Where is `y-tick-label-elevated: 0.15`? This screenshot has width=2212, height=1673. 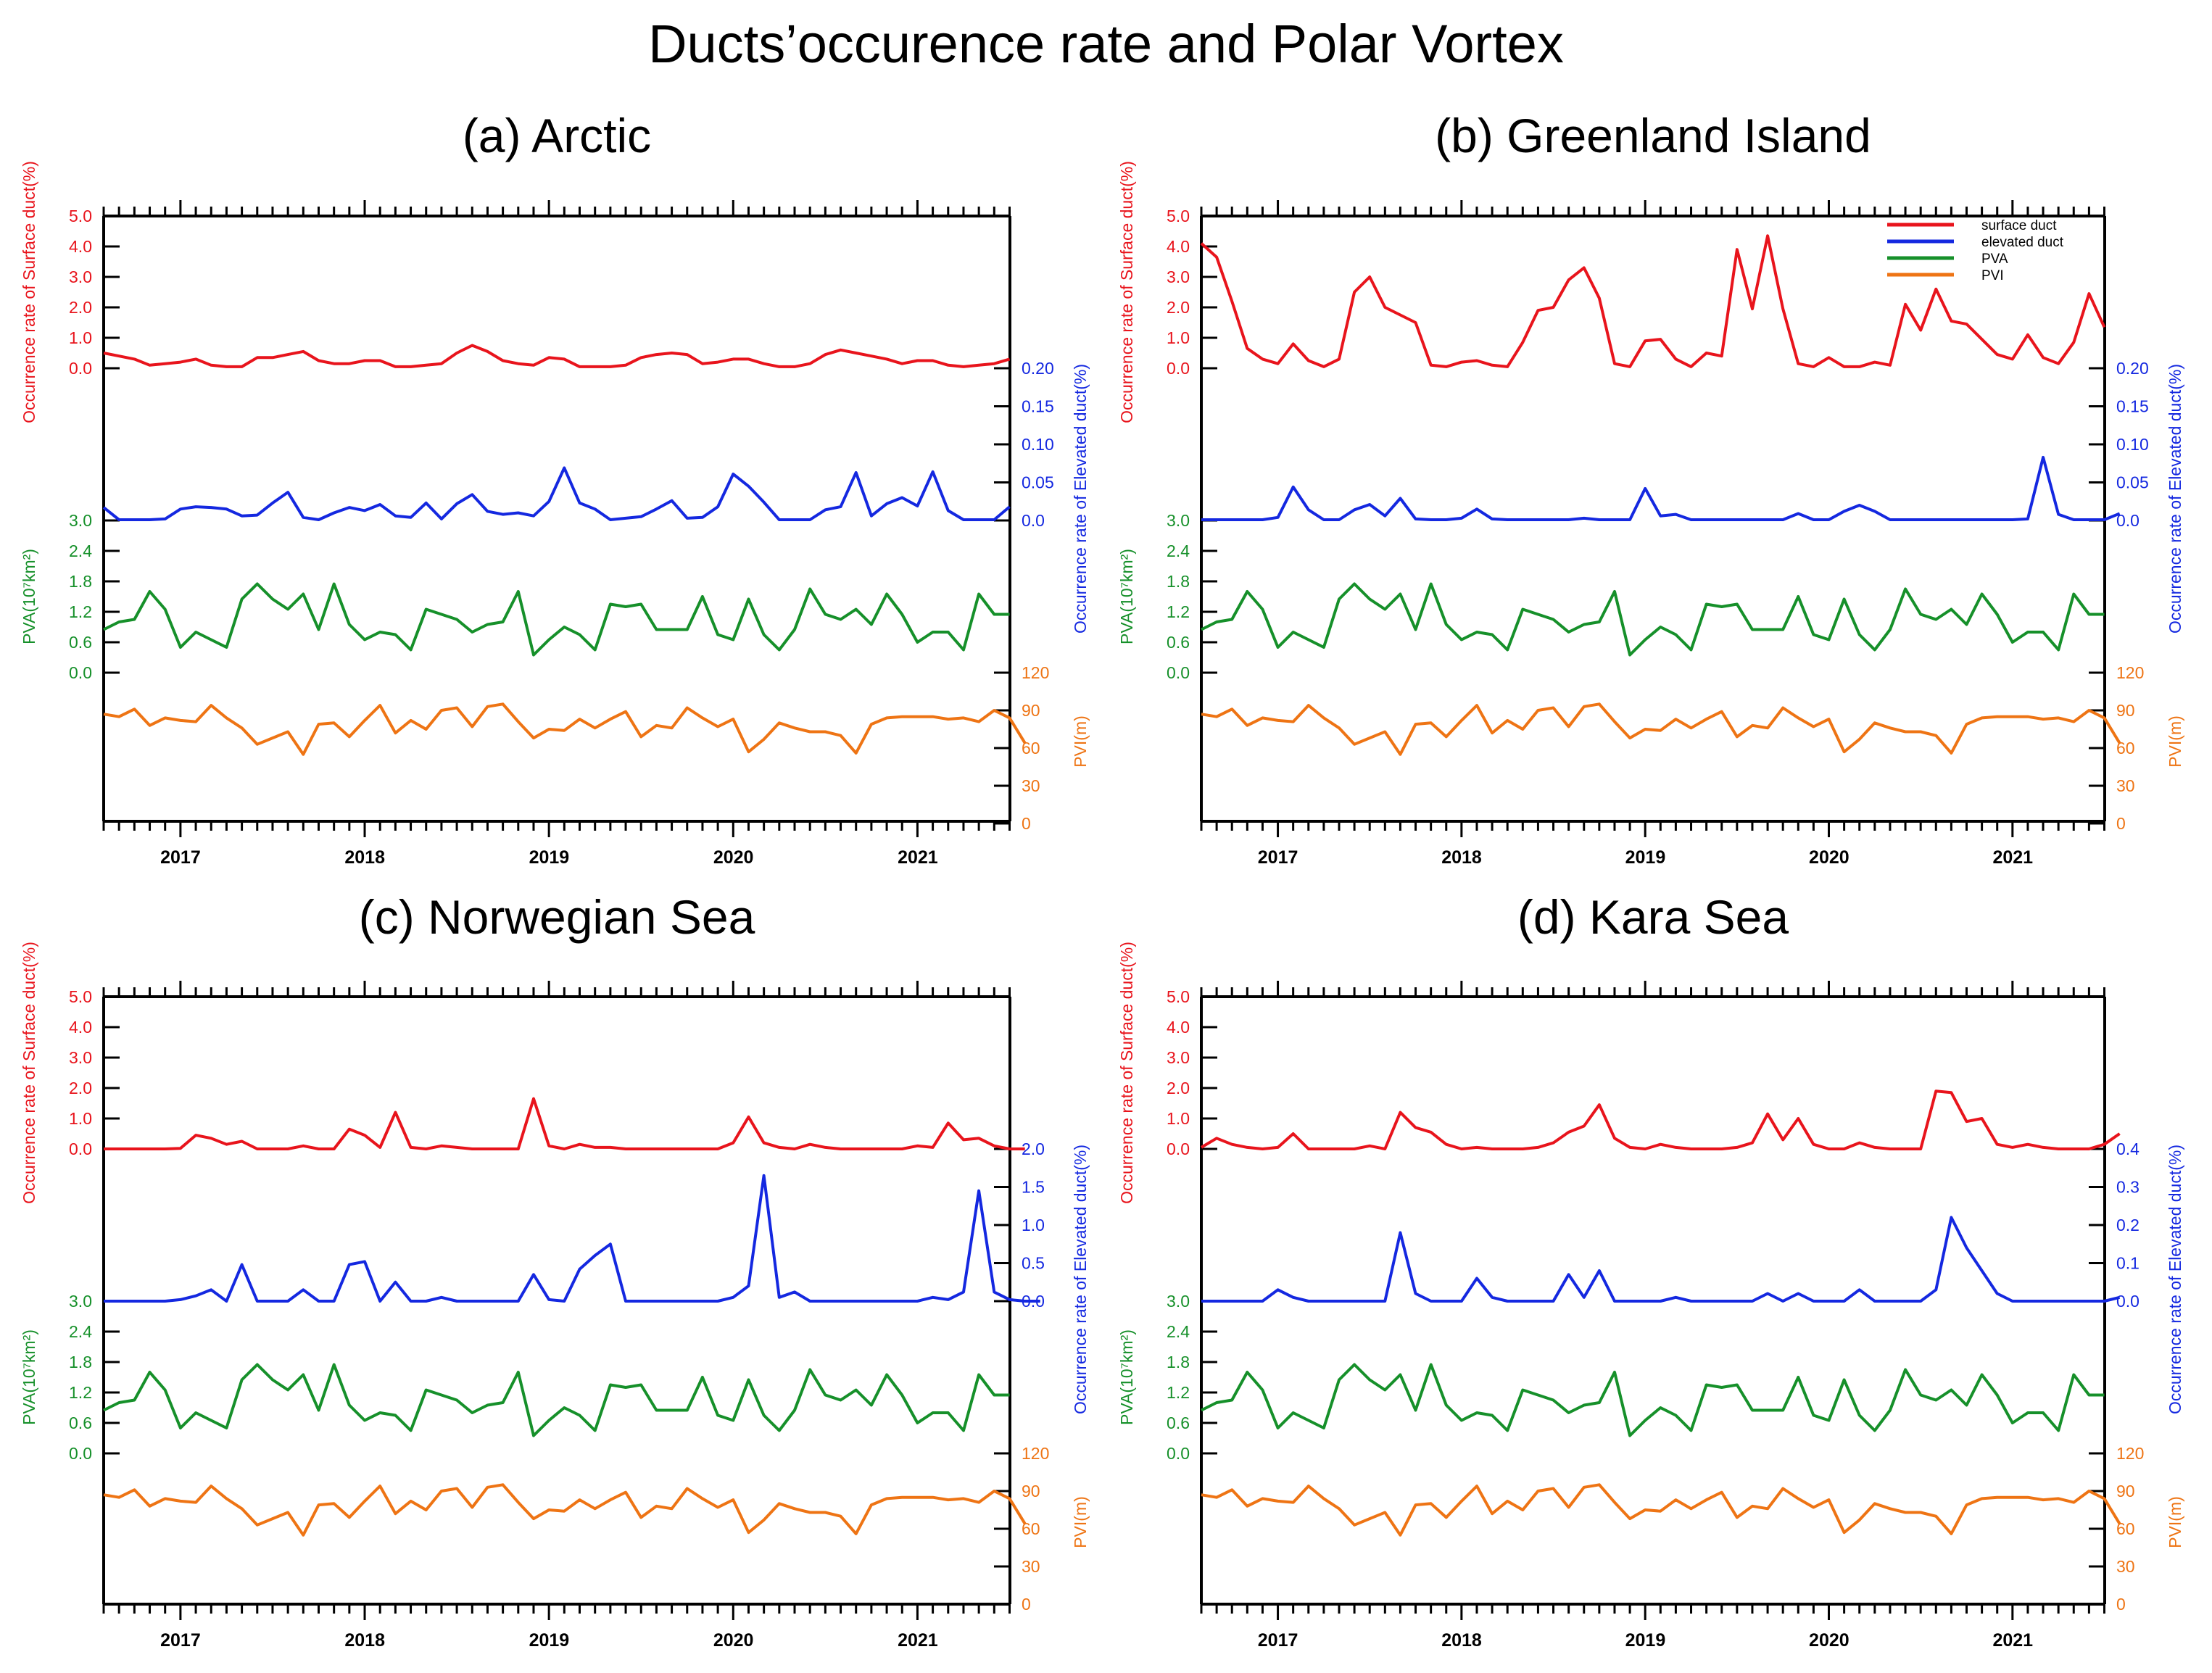
y-tick-label-elevated: 0.15 is located at coordinates (1038, 406).